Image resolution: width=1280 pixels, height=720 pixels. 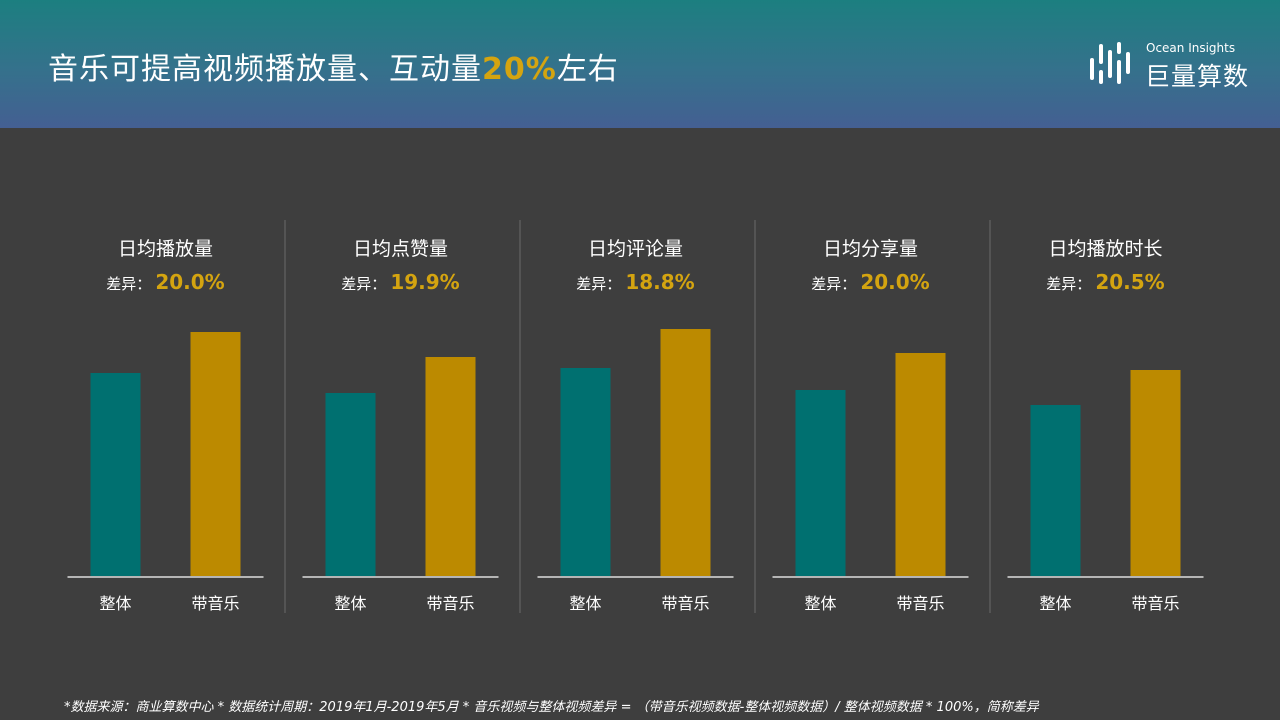 I want to click on title-highlight: 20%, so click(x=519, y=69).